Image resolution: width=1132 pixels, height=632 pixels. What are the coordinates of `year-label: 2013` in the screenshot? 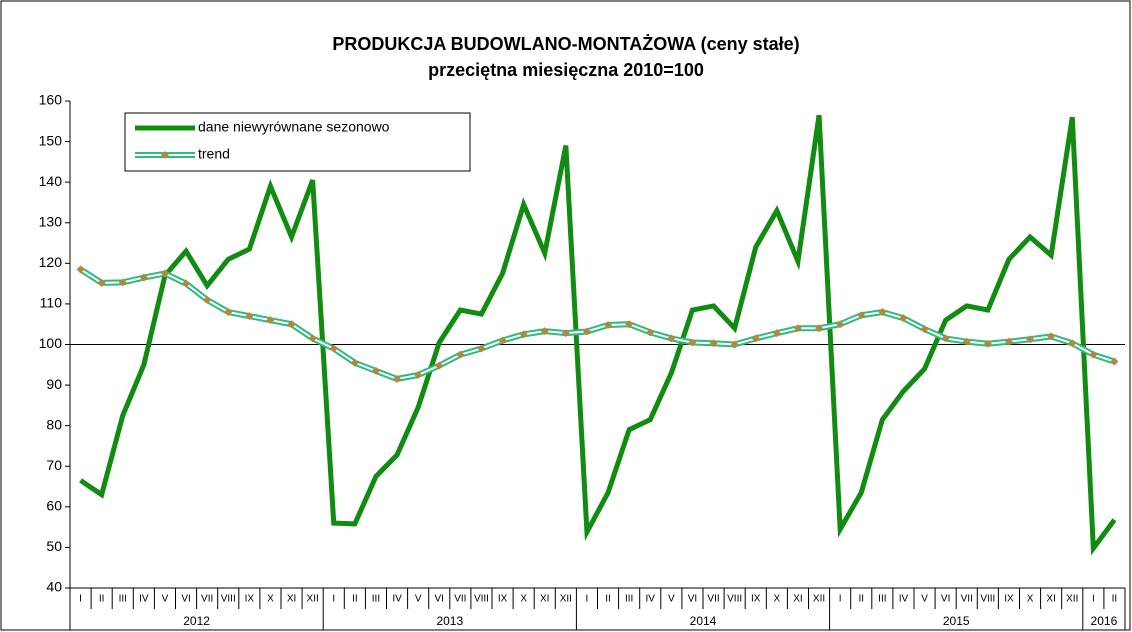 It's located at (449, 621).